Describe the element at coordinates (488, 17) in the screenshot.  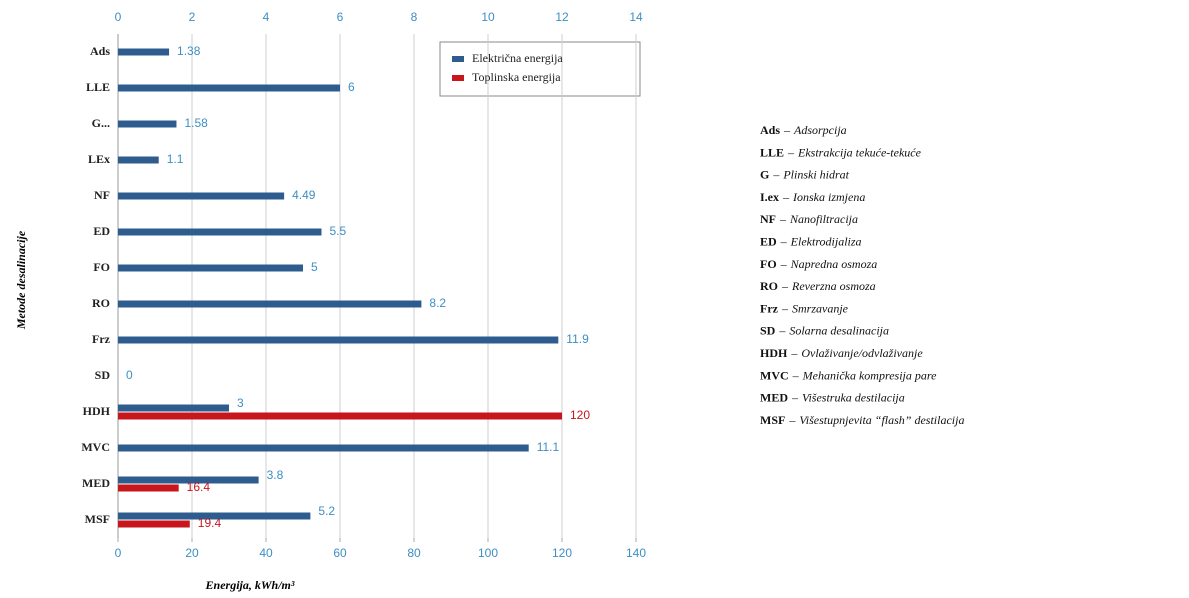
I see `x-tick-label-top: 10` at that location.